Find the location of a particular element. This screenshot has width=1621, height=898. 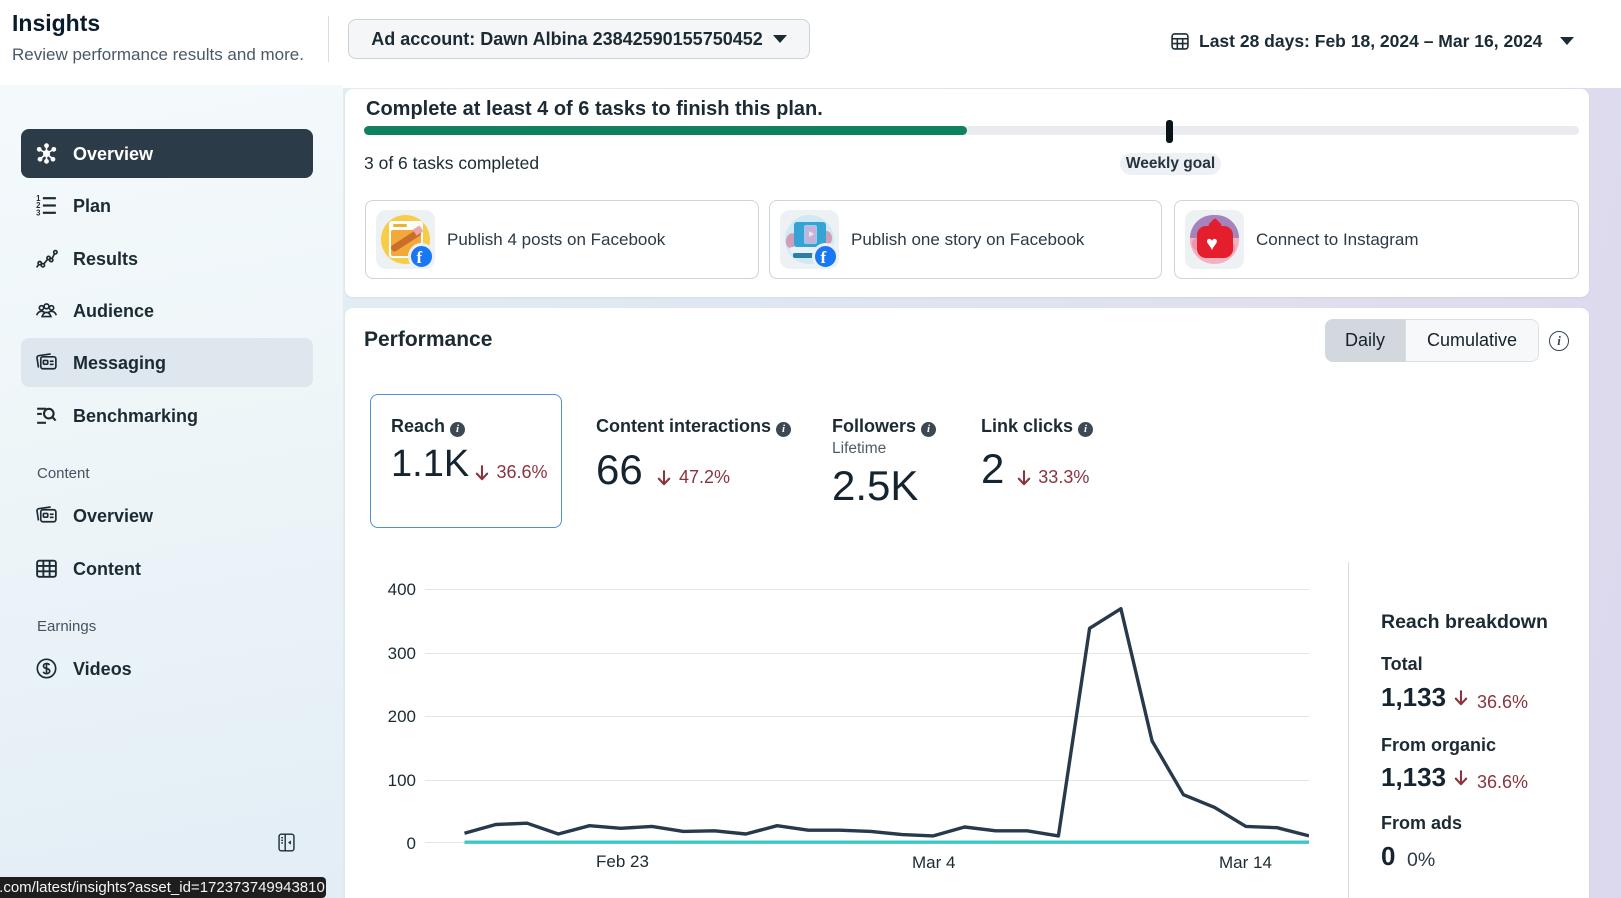

svg-text: 2 is located at coordinates (38, 205).